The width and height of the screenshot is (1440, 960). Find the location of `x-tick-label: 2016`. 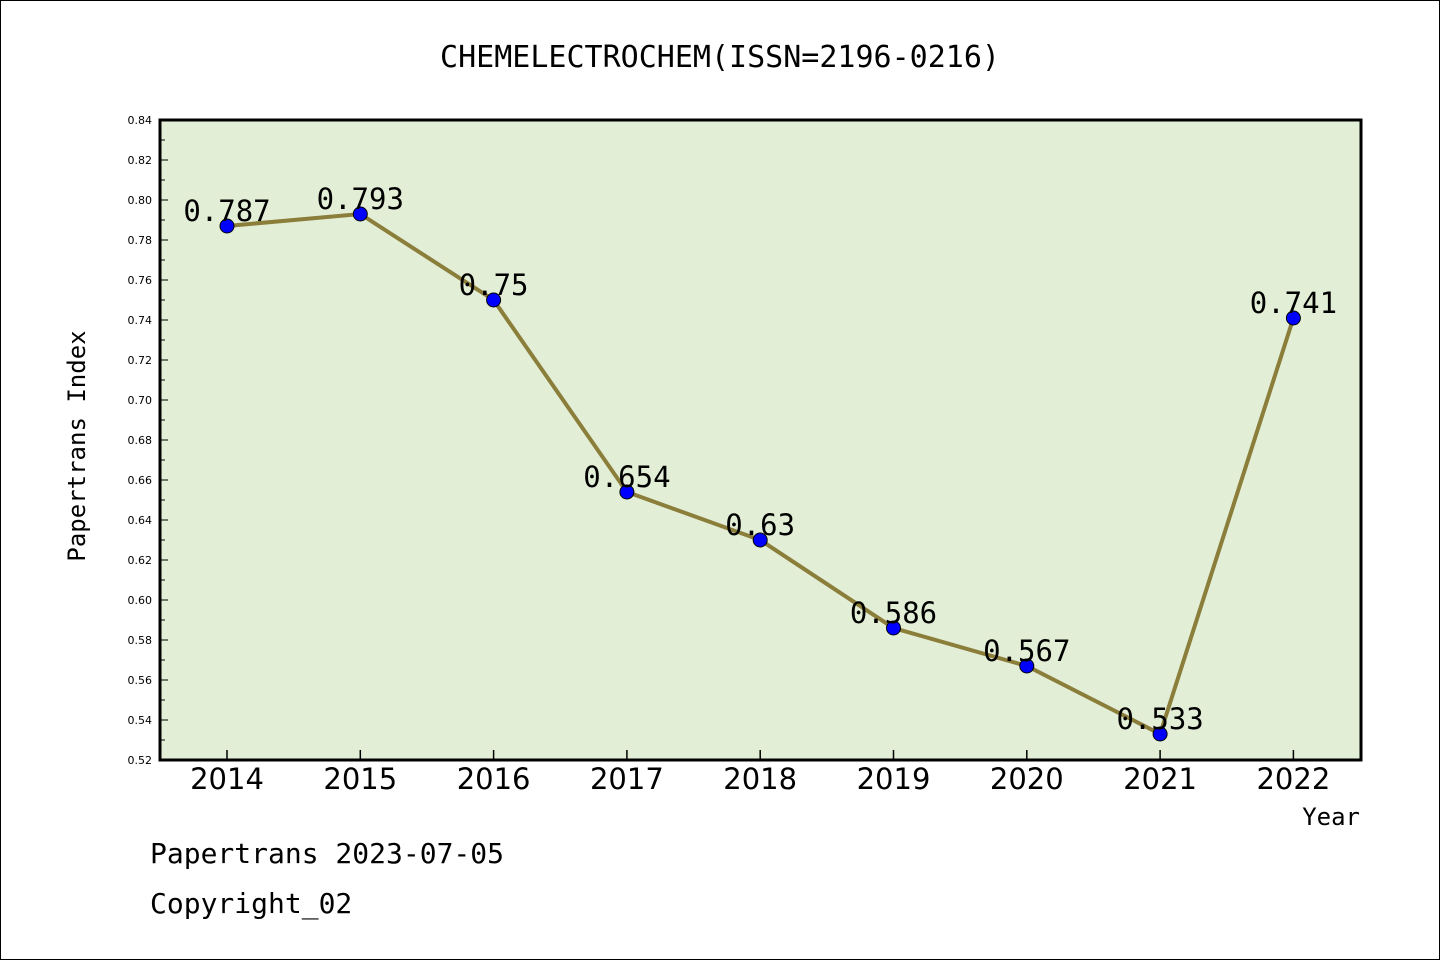

x-tick-label: 2016 is located at coordinates (494, 779).